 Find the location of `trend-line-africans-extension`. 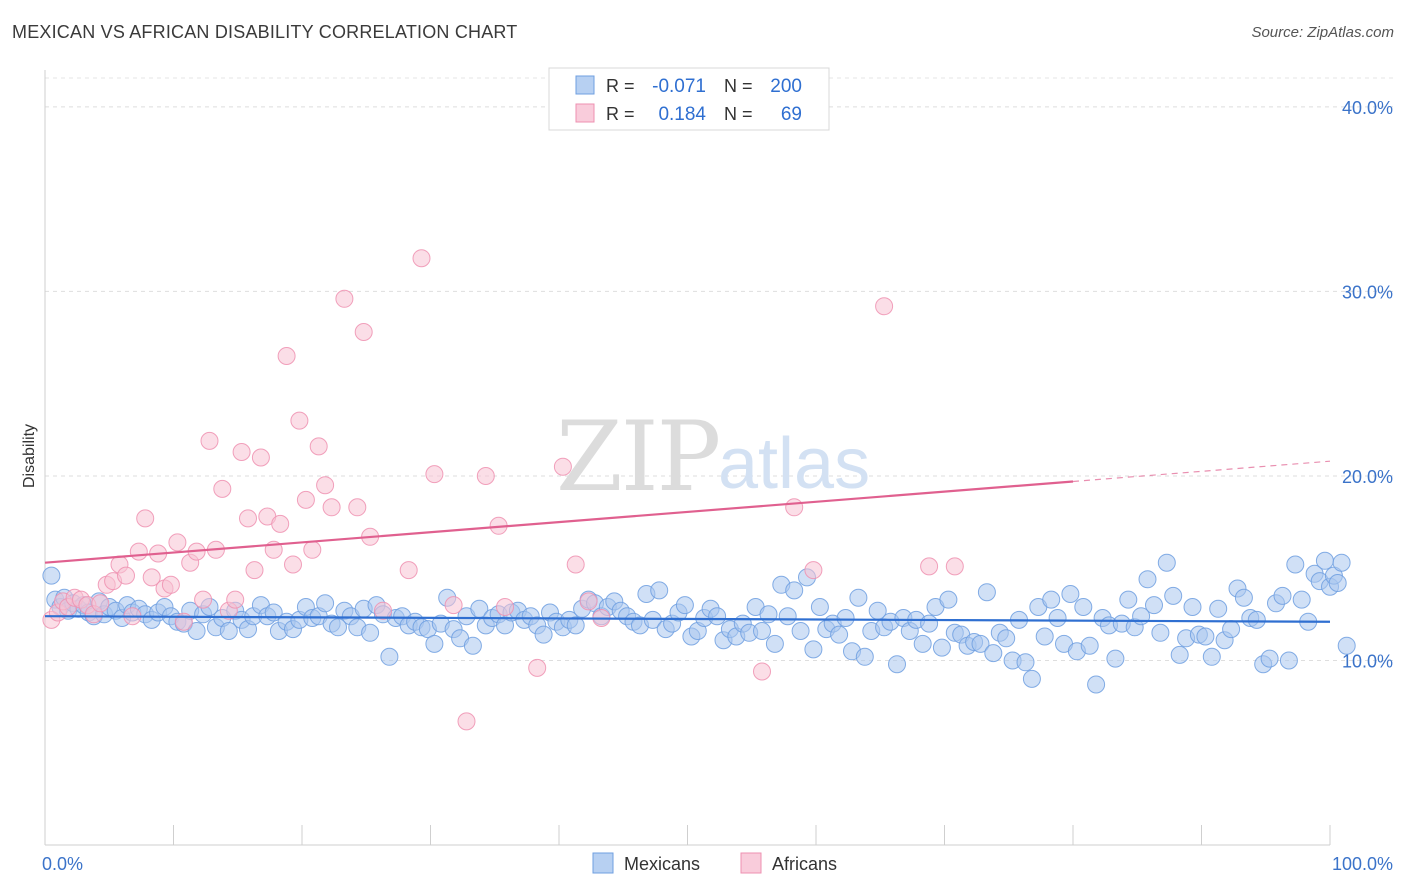

trend-line-africans-extension is located at coordinates (1201, 471).